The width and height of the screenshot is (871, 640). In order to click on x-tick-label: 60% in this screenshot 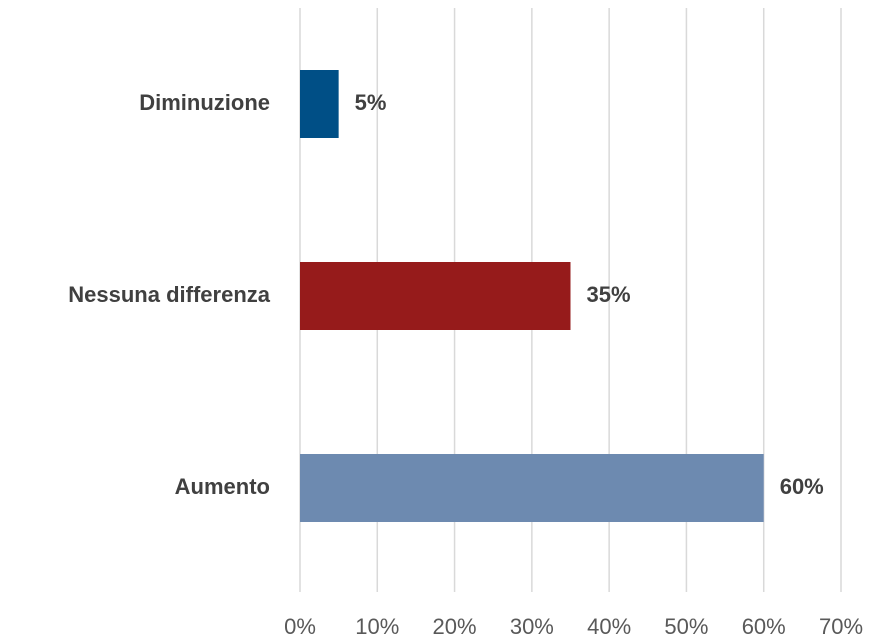, I will do `click(764, 626)`.